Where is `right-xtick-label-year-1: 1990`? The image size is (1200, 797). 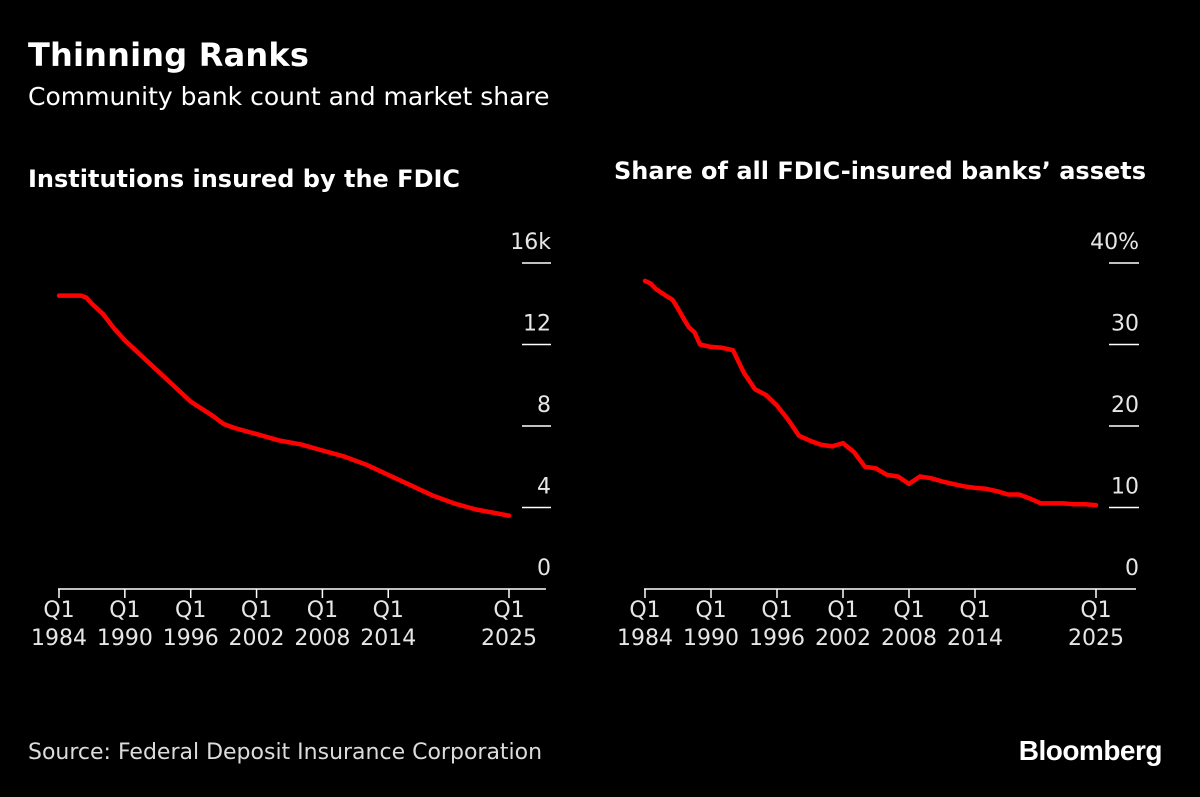 right-xtick-label-year-1: 1990 is located at coordinates (711, 638).